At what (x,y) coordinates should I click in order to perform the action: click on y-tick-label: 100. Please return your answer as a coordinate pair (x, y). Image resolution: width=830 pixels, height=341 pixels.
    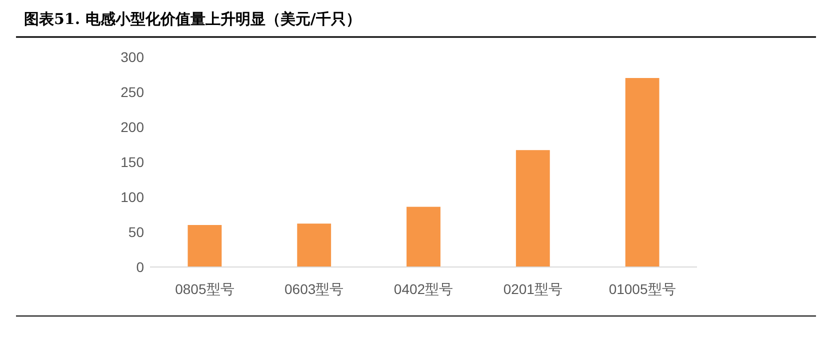
    Looking at the image, I should click on (132, 197).